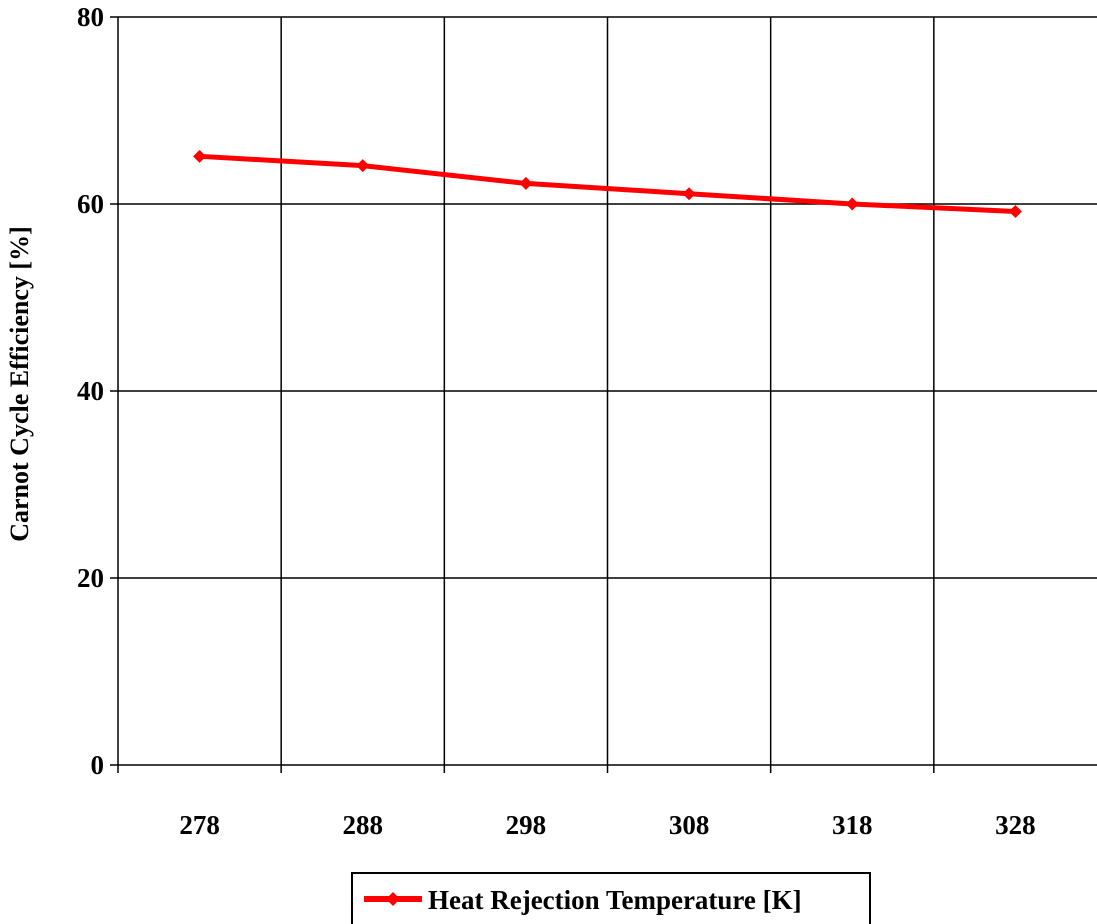  What do you see at coordinates (393, 899) in the screenshot?
I see `legend-marker-swatch` at bounding box center [393, 899].